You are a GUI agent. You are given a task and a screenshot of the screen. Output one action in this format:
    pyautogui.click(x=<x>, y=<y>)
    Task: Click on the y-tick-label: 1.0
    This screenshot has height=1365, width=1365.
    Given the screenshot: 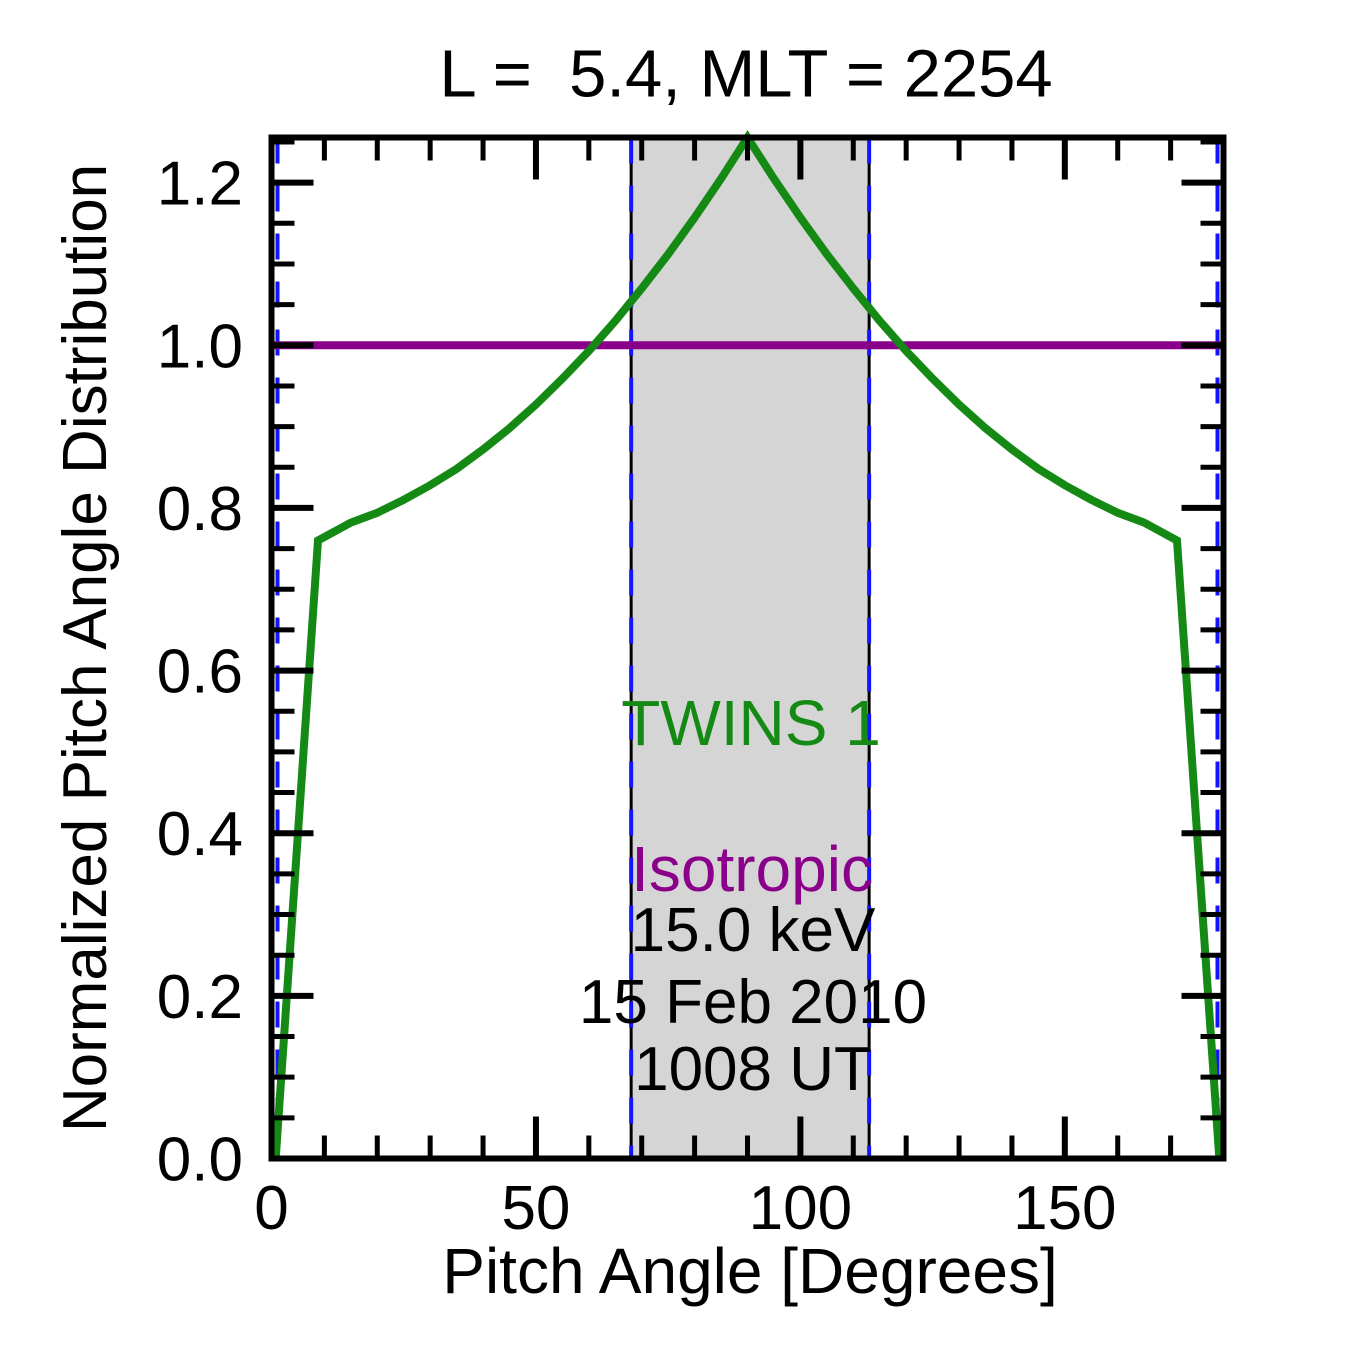 What is the action you would take?
    pyautogui.click(x=200, y=346)
    